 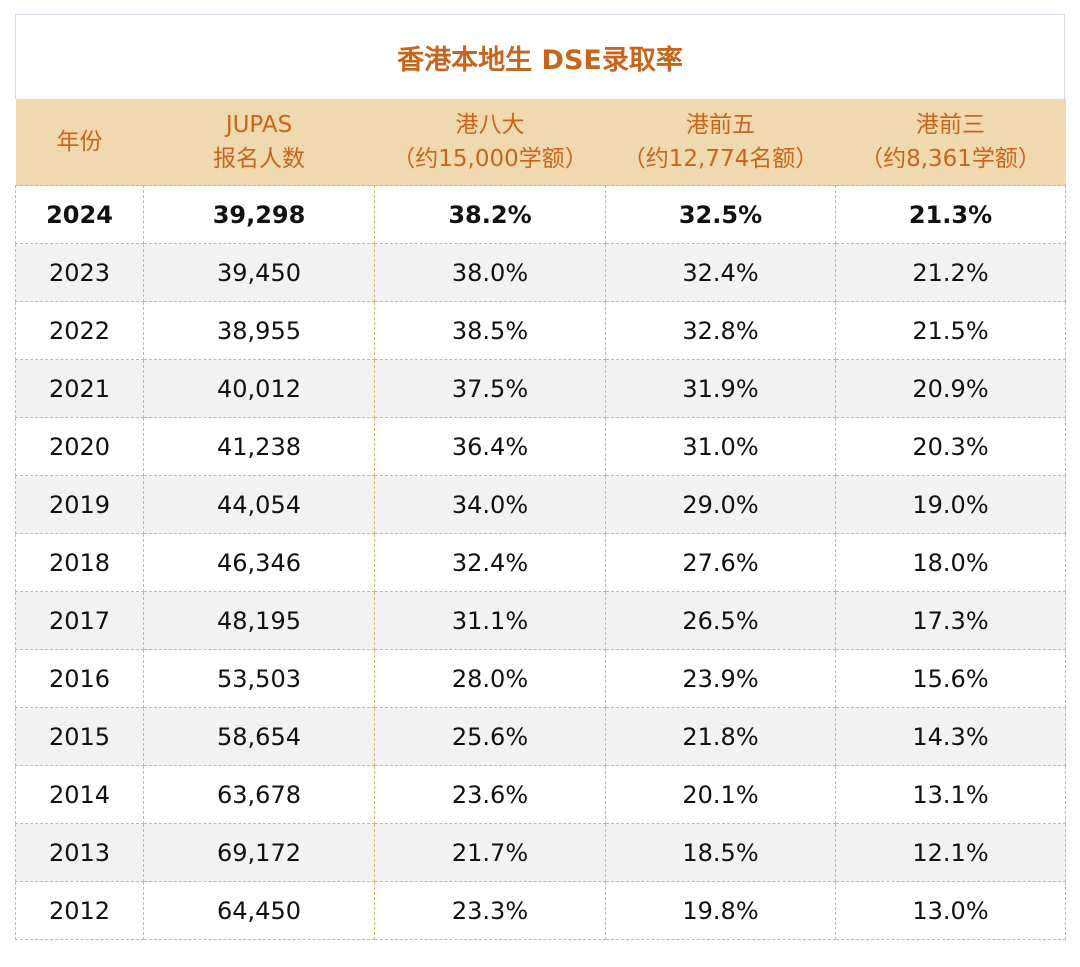 I want to click on table-cell: 2016, so click(x=79, y=678).